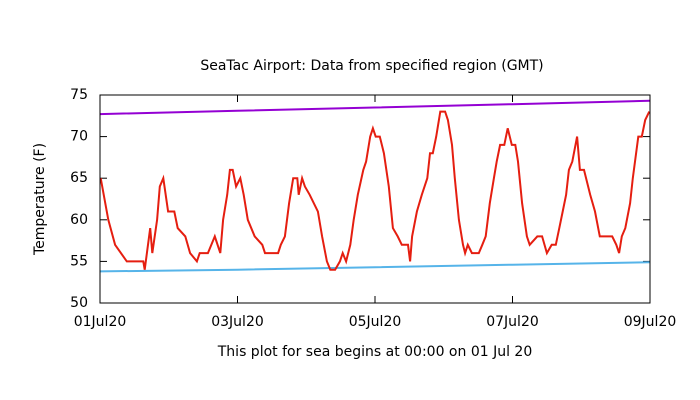 The image size is (700, 400). Describe the element at coordinates (40, 199) in the screenshot. I see `y-axis-title: Temperature (F)` at that location.